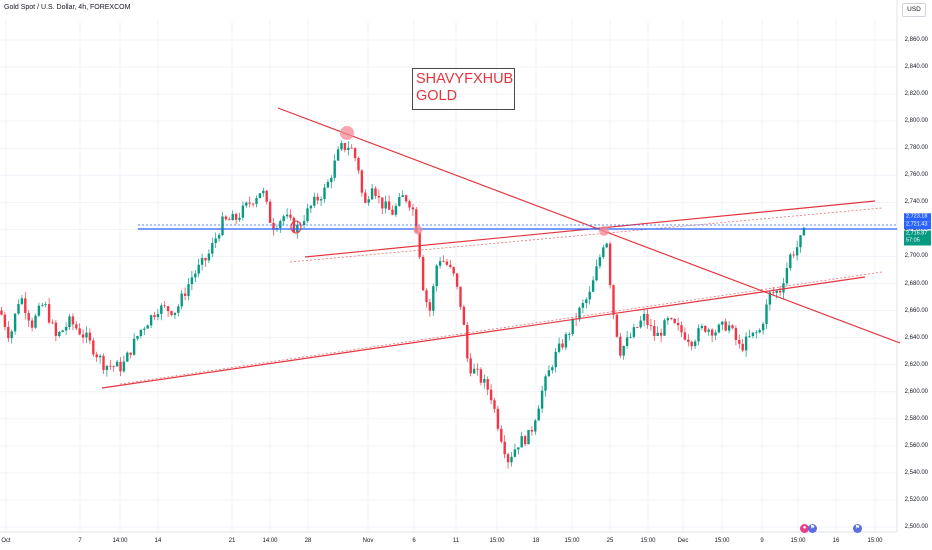 Image resolution: width=932 pixels, height=550 pixels. Describe the element at coordinates (916, 283) in the screenshot. I see `price-tick-label: 2,680.00` at that location.